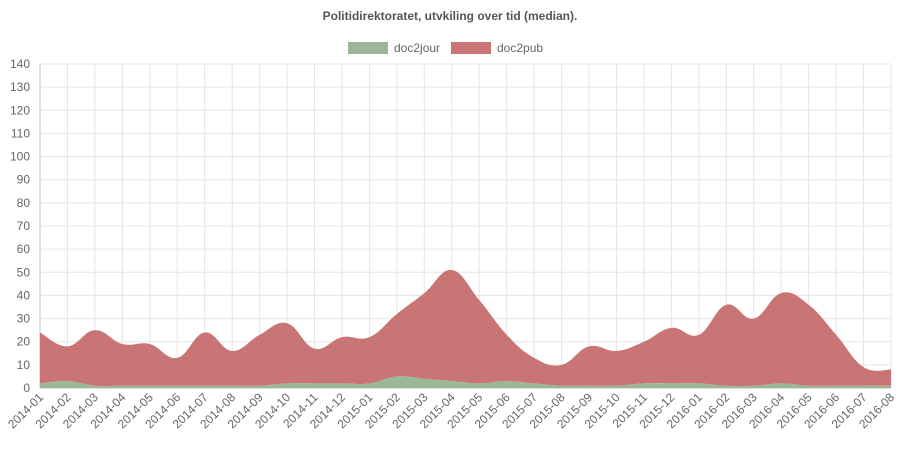 The width and height of the screenshot is (900, 450). Describe the element at coordinates (520, 48) in the screenshot. I see `legend-label-doc2pub: doc2pub` at that location.